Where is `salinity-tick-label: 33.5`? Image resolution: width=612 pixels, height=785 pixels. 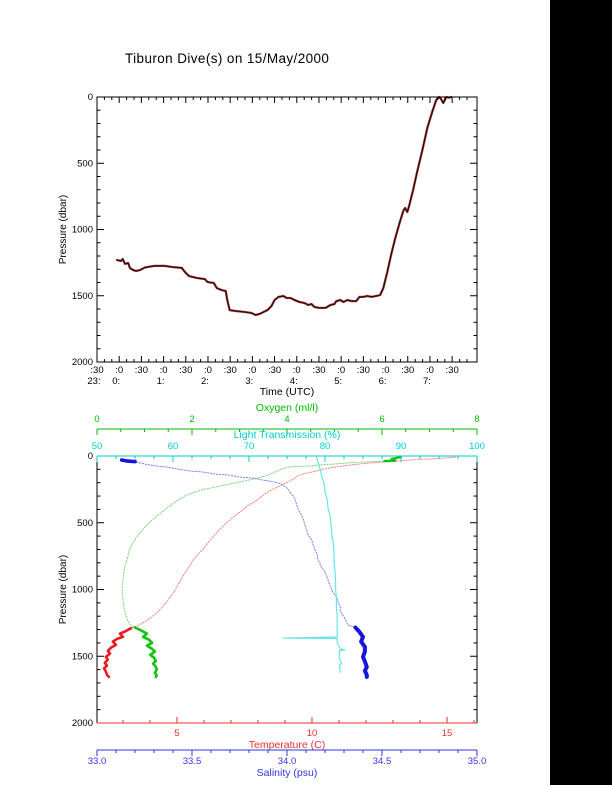 salinity-tick-label: 33.5 is located at coordinates (192, 761).